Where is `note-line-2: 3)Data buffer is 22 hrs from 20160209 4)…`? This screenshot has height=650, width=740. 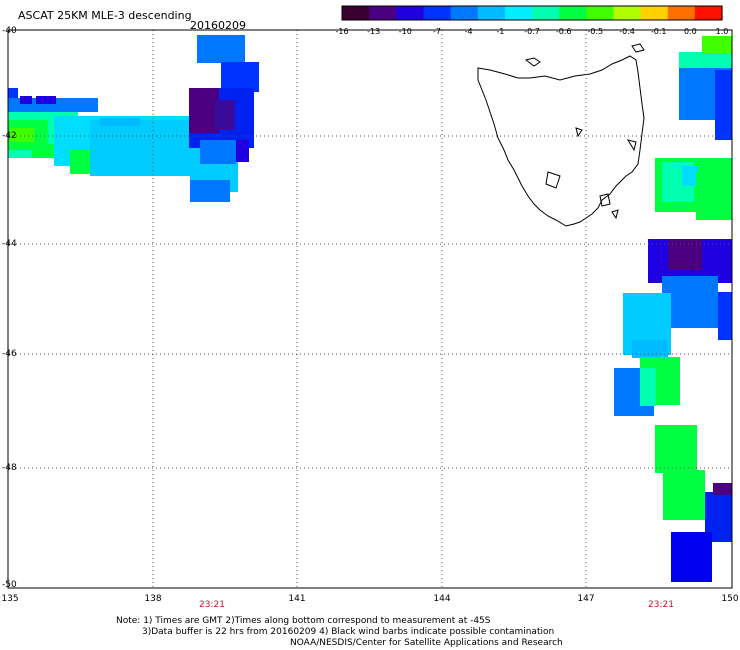 note-line-2: 3)Data buffer is 22 hrs from 20160209 4)… is located at coordinates (348, 632).